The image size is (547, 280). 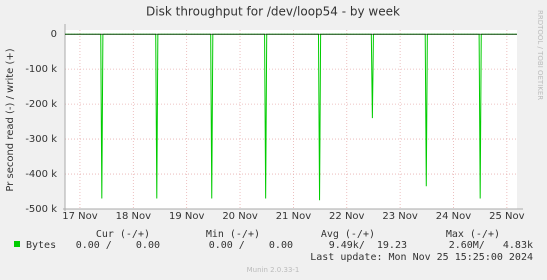 I want to click on x-tick-label: 21 Nov, so click(x=294, y=216).